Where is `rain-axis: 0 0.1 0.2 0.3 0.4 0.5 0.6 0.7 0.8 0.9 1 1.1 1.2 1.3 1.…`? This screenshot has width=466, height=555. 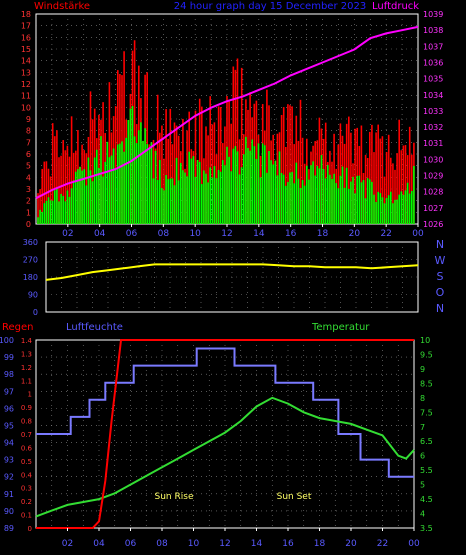 rain-axis: 0 0.1 0.2 0.3 0.4 0.5 0.6 0.7 0.8 0.9 1 1.1 1.2 1.3 1.… is located at coordinates (27, 435).